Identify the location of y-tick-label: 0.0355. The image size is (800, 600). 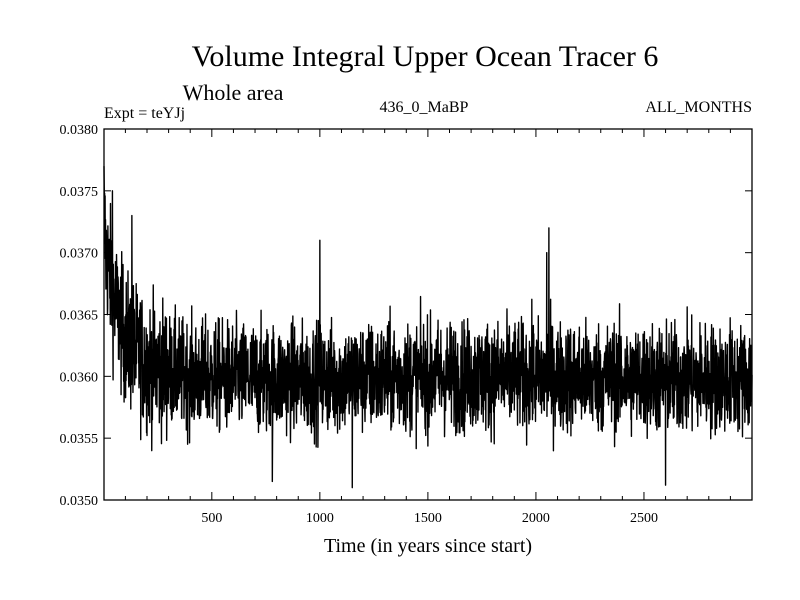
(79, 439).